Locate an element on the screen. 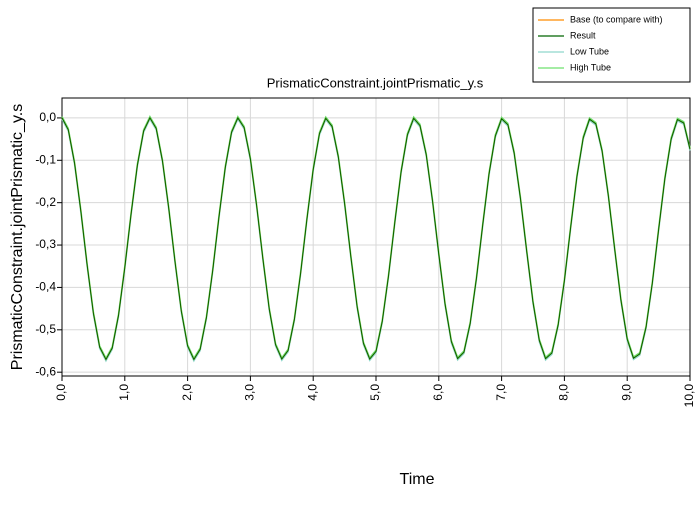 This screenshot has width=700, height=505. x-tick-label: 7,0 is located at coordinates (501, 392).